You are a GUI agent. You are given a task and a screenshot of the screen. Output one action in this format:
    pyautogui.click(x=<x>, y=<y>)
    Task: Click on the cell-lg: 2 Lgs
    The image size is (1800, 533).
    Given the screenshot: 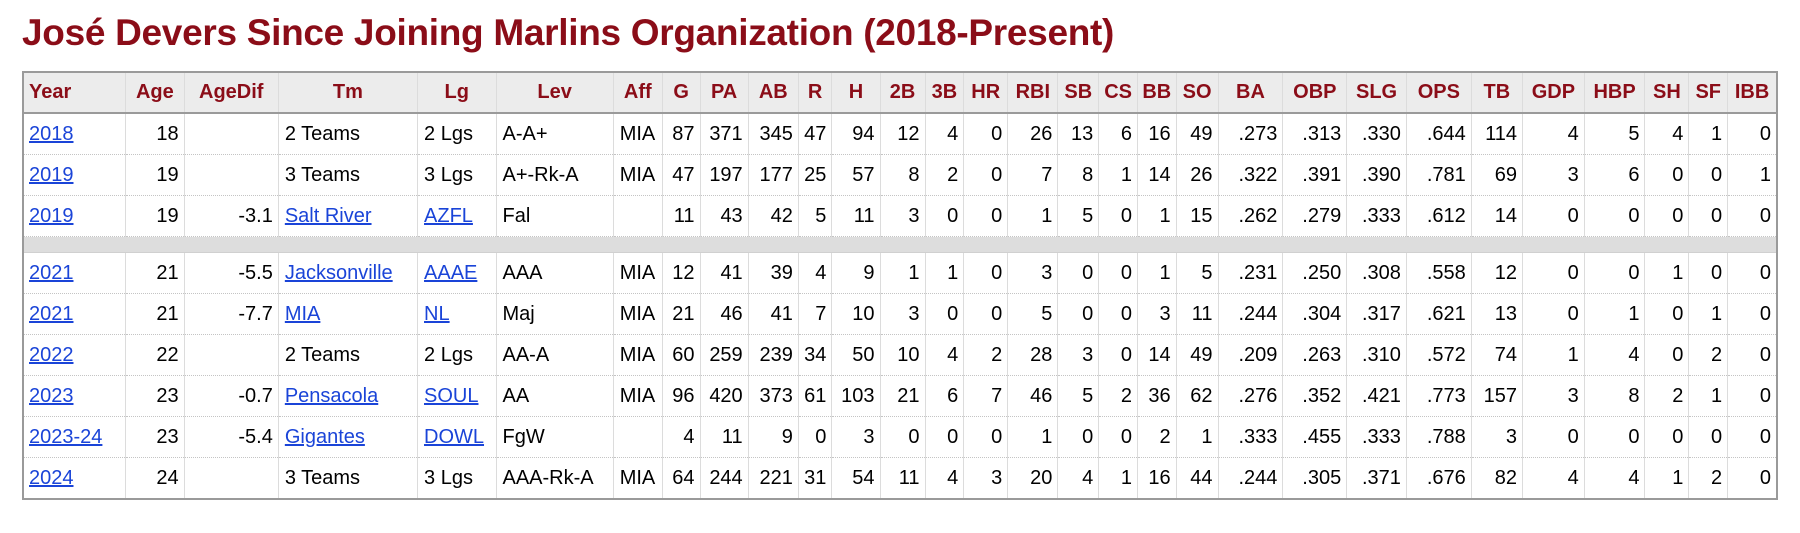 What is the action you would take?
    pyautogui.click(x=456, y=355)
    